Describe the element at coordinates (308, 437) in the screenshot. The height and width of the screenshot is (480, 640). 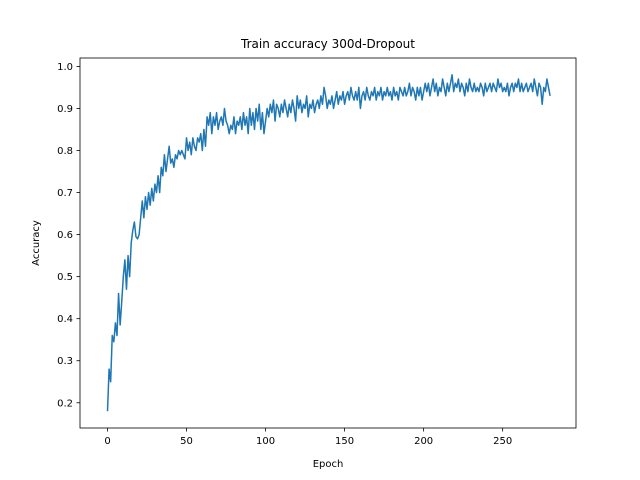
I see `x-axis-ticks: 0 50 100 150 200 250` at that location.